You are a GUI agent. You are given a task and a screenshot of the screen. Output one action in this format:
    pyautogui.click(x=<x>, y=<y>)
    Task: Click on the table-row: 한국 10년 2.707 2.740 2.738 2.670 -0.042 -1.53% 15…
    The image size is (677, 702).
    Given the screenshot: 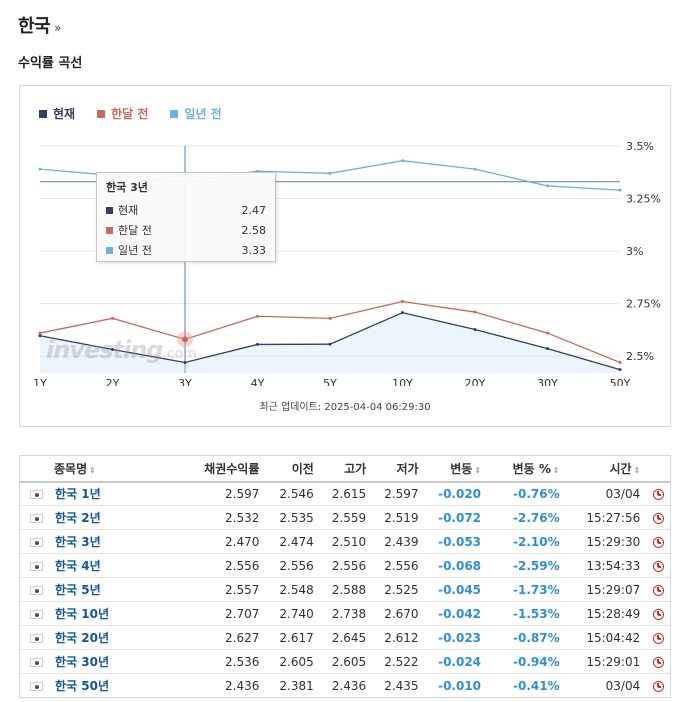 What is the action you would take?
    pyautogui.click(x=345, y=613)
    